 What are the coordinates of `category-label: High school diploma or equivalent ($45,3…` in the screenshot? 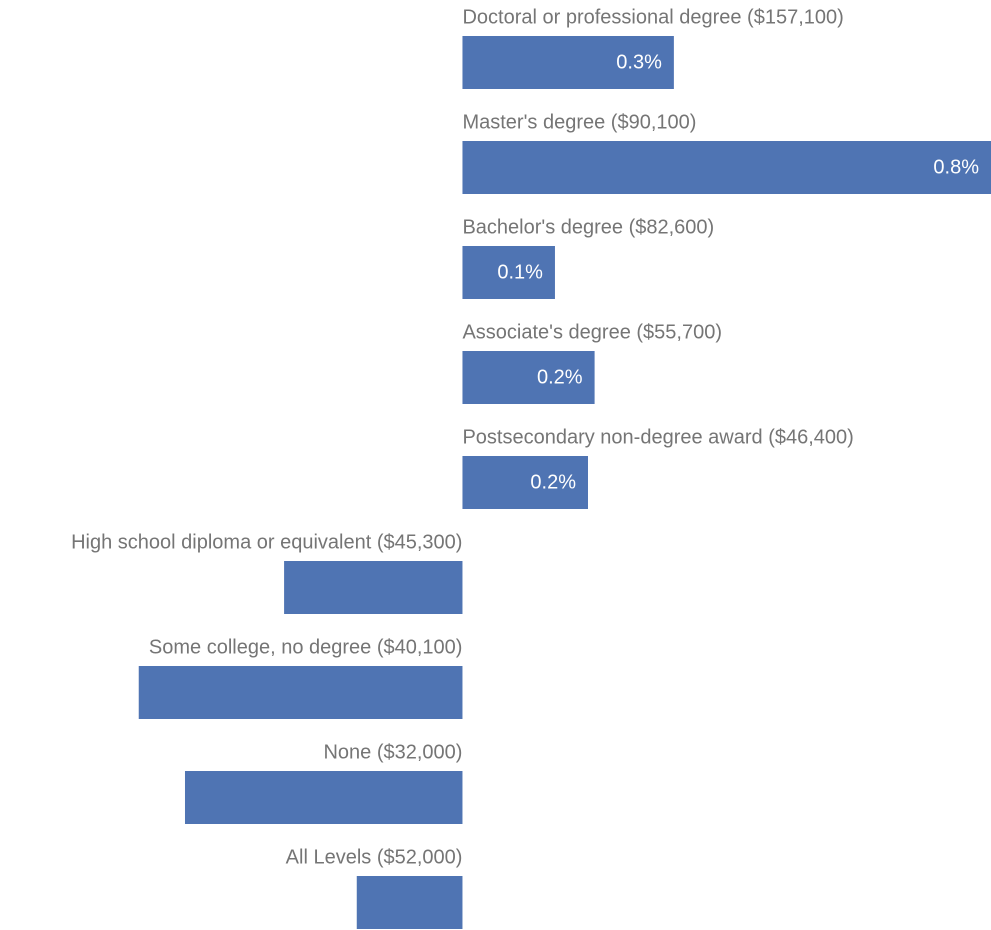 It's located at (266, 542).